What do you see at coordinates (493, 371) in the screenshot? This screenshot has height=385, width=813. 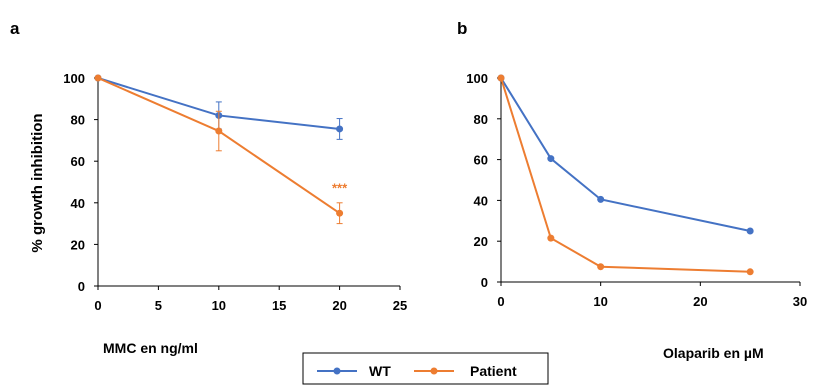 I see `legend-patient-label: Patient` at bounding box center [493, 371].